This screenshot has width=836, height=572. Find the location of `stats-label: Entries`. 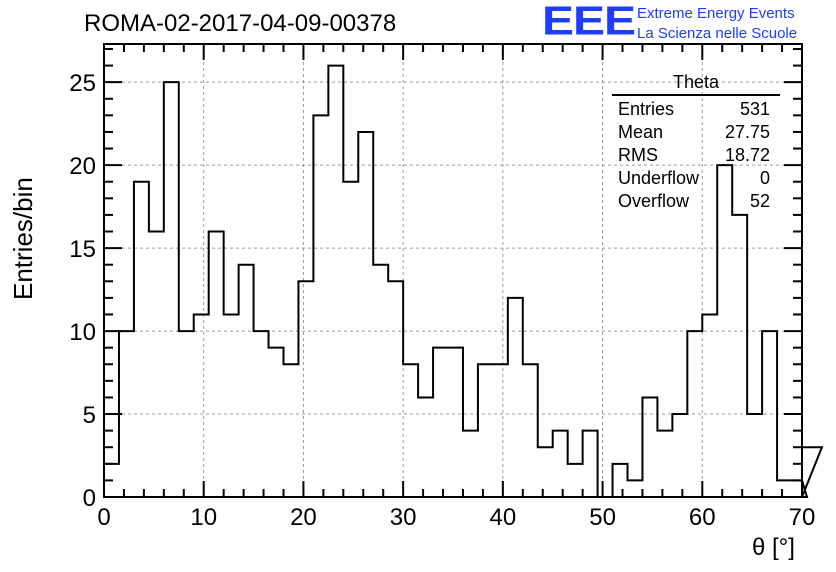

stats-label: Entries is located at coordinates (646, 109).